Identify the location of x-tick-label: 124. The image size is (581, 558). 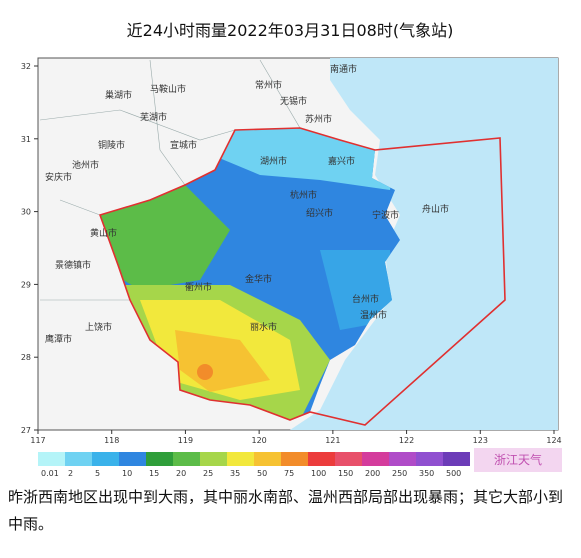
(553, 440).